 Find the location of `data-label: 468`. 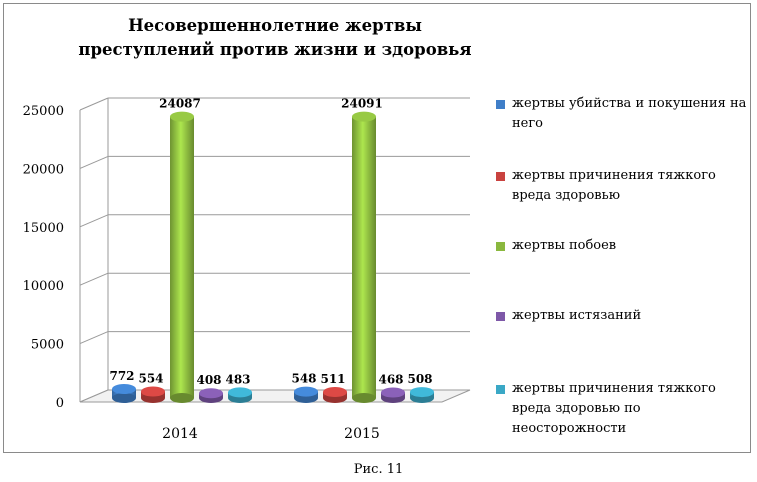

data-label: 468 is located at coordinates (390, 380).